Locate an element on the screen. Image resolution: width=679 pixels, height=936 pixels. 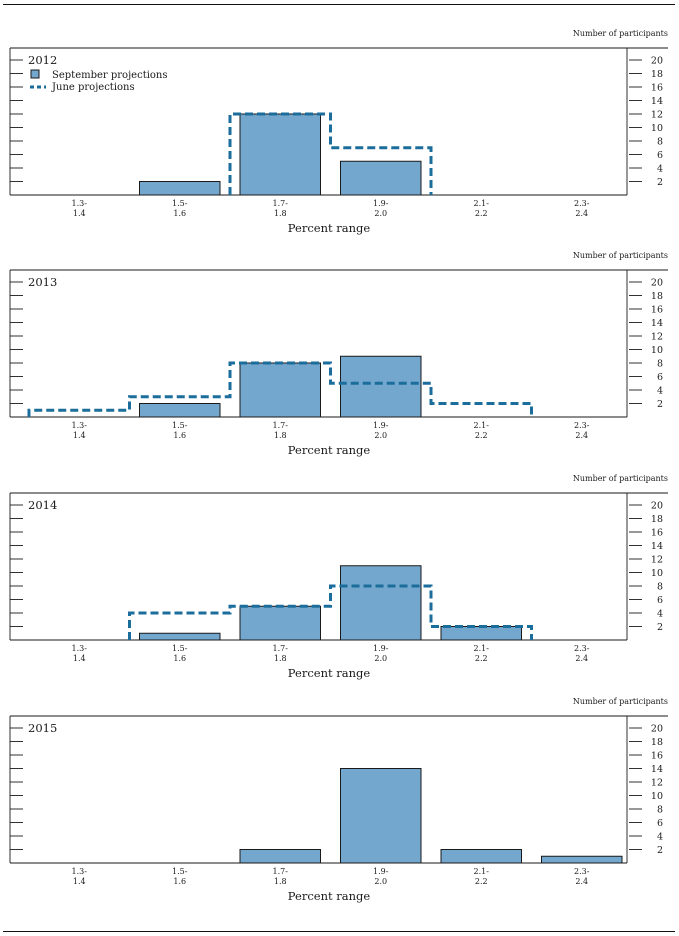
panel-year-title: 2014 is located at coordinates (42, 505).